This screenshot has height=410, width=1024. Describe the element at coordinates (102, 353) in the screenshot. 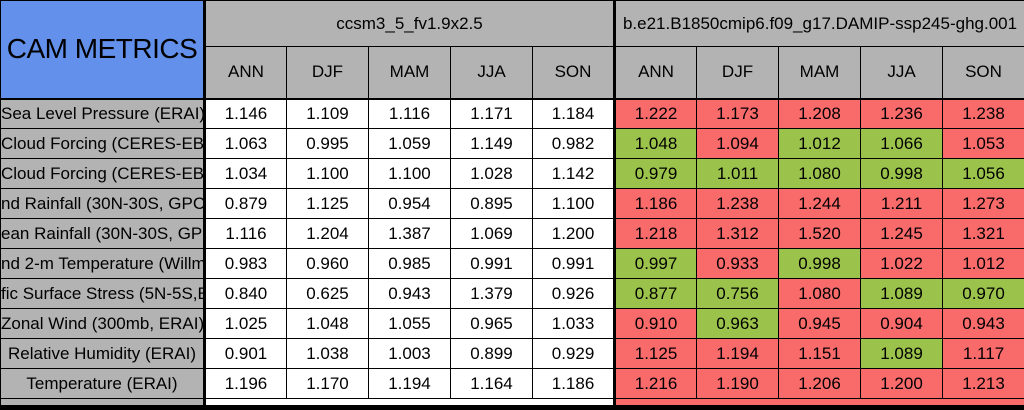

I see `row-label: Relative Humidity (ERAI)` at that location.